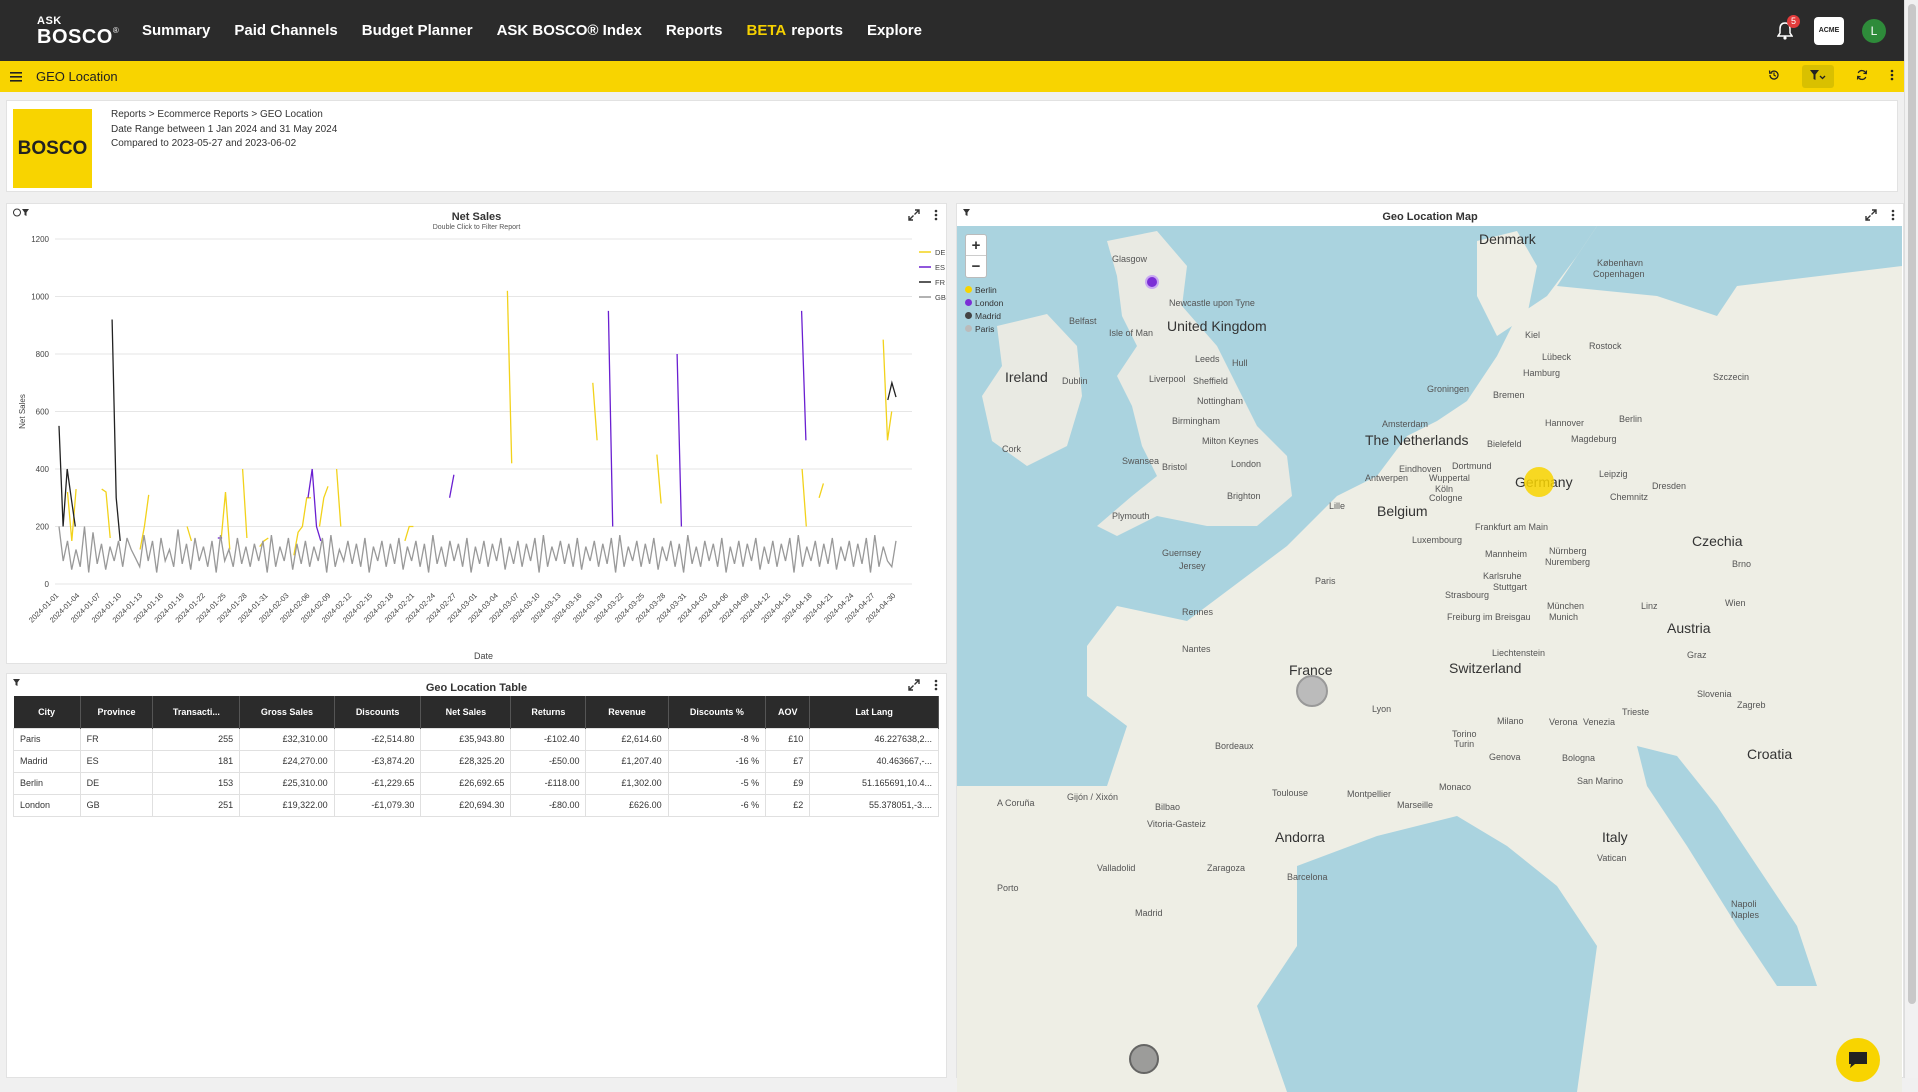 Image resolution: width=1918 pixels, height=1092 pixels. I want to click on london-marker, so click(1152, 282).